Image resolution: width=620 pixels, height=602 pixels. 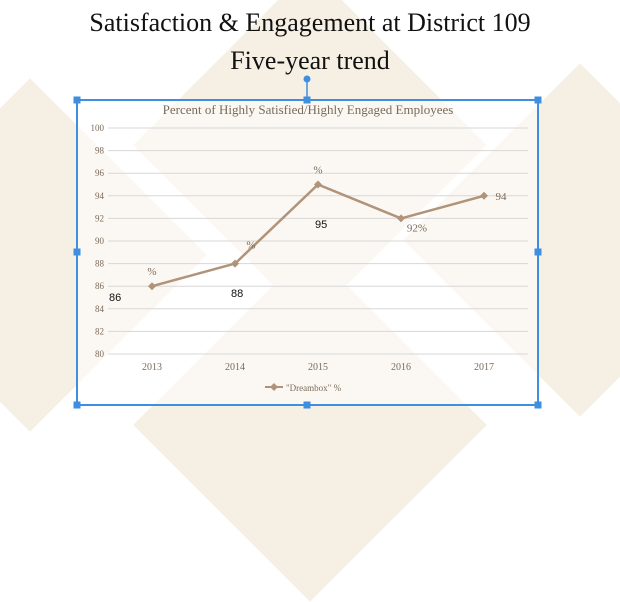 I want to click on rotate-handle, so click(x=307, y=79).